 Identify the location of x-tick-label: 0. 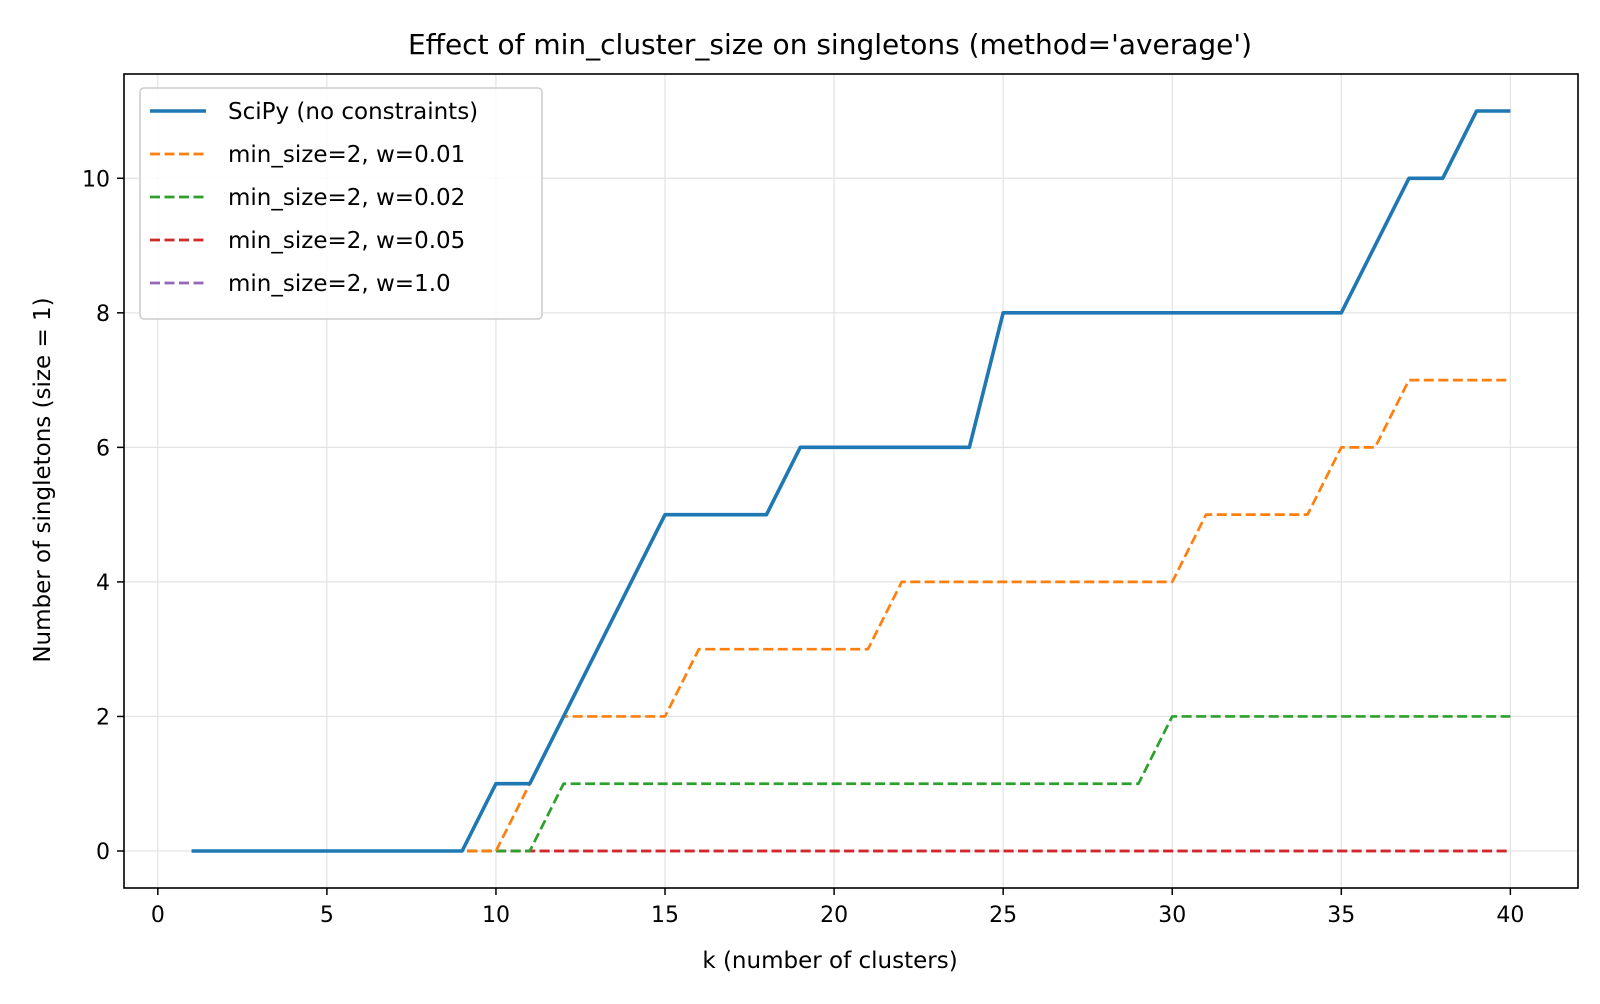
(158, 915).